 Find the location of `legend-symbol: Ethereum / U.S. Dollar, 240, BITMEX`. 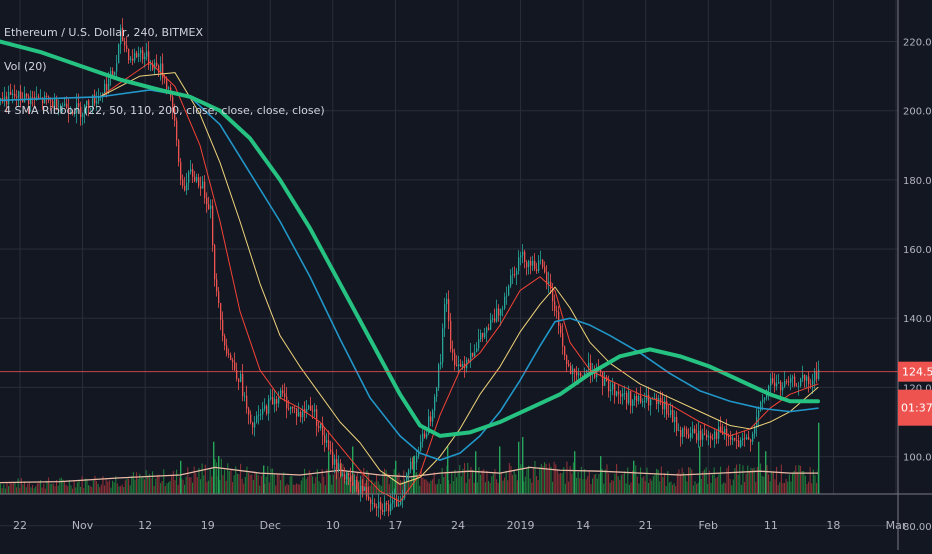

legend-symbol: Ethereum / U.S. Dollar, 240, BITMEX is located at coordinates (104, 32).